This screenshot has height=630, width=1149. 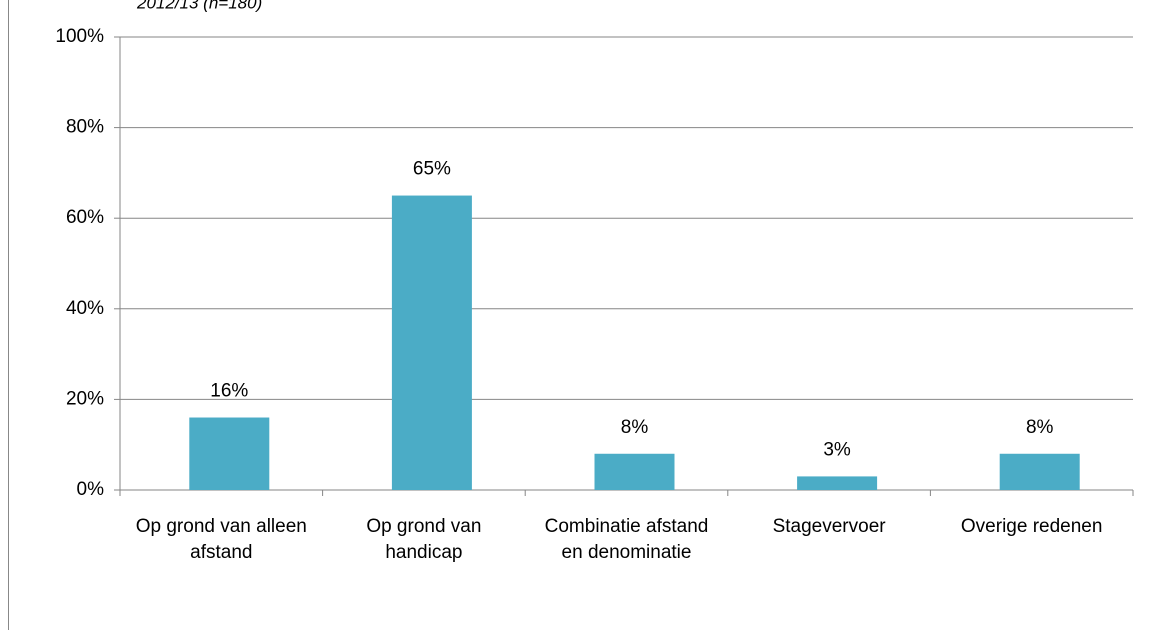 What do you see at coordinates (229, 391) in the screenshot?
I see `value-label: 16%` at bounding box center [229, 391].